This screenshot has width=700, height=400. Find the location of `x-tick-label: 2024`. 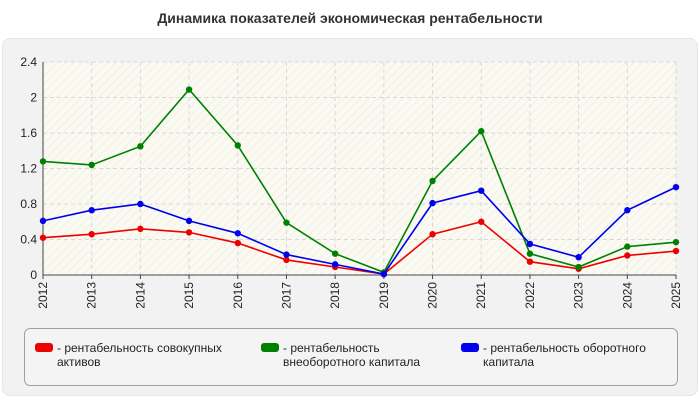

x-tick-label: 2024 is located at coordinates (627, 295).